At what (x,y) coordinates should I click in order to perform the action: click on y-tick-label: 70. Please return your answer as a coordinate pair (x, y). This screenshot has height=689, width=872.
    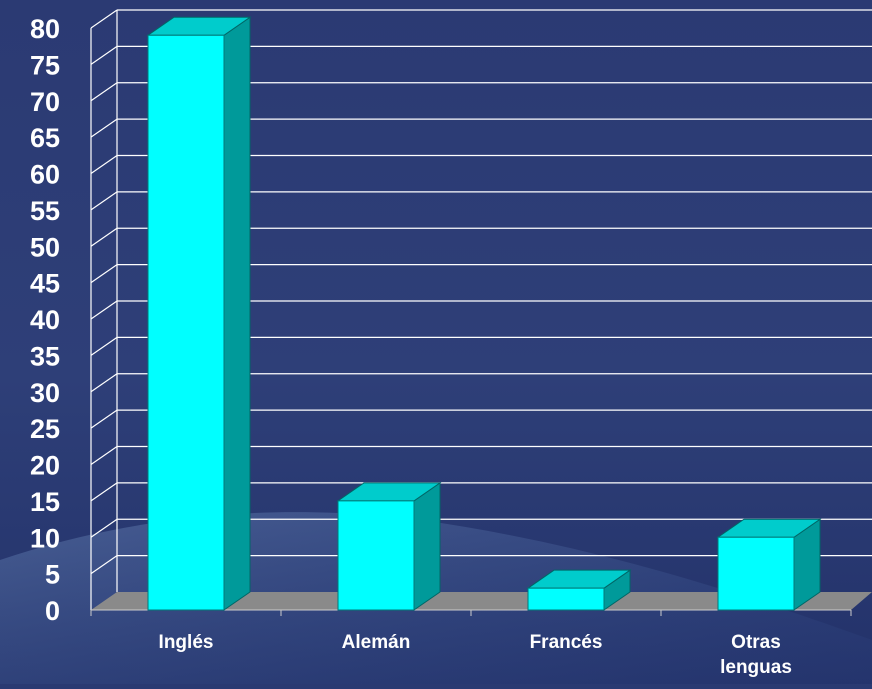
    Looking at the image, I should click on (45, 102).